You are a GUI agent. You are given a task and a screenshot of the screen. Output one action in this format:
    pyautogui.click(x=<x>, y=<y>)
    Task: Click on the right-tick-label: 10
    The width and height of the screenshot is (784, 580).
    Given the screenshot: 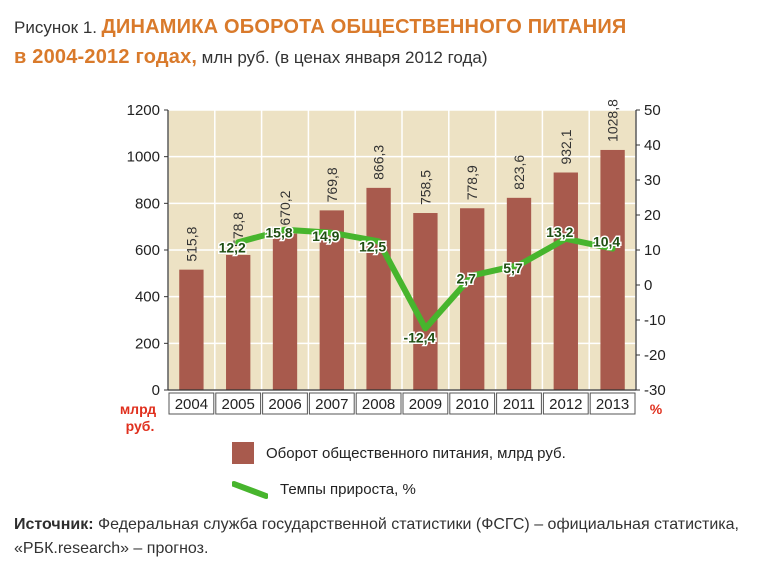 What is the action you would take?
    pyautogui.click(x=652, y=250)
    